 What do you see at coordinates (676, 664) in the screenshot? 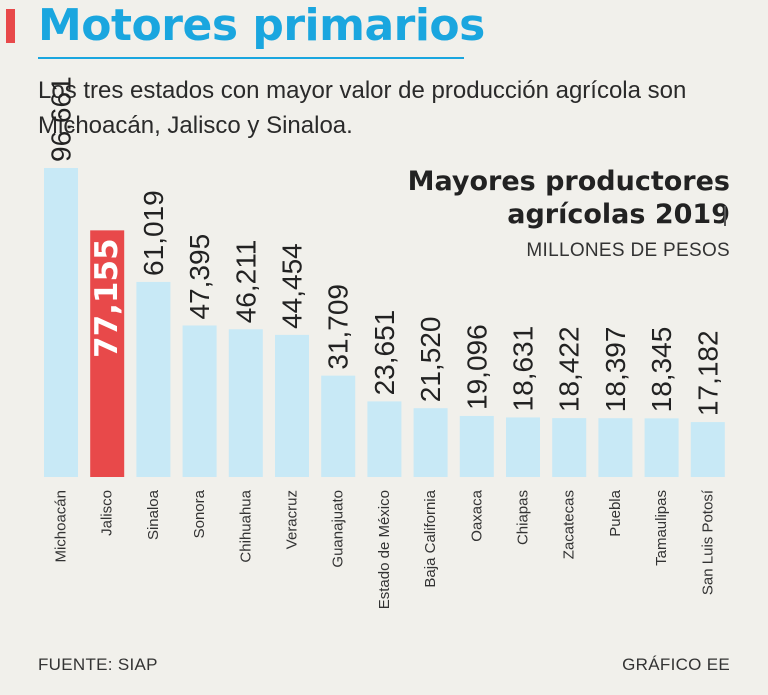
I see `graphic-credit: GRÁFICO EE` at bounding box center [676, 664].